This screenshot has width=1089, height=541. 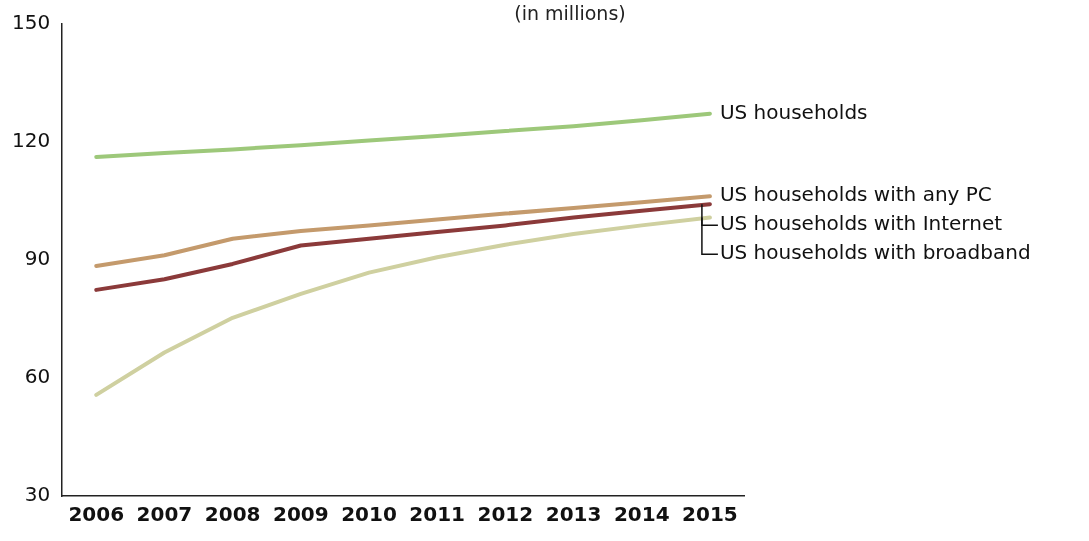 What do you see at coordinates (505, 514) in the screenshot?
I see `x-tick-label: 2012` at bounding box center [505, 514].